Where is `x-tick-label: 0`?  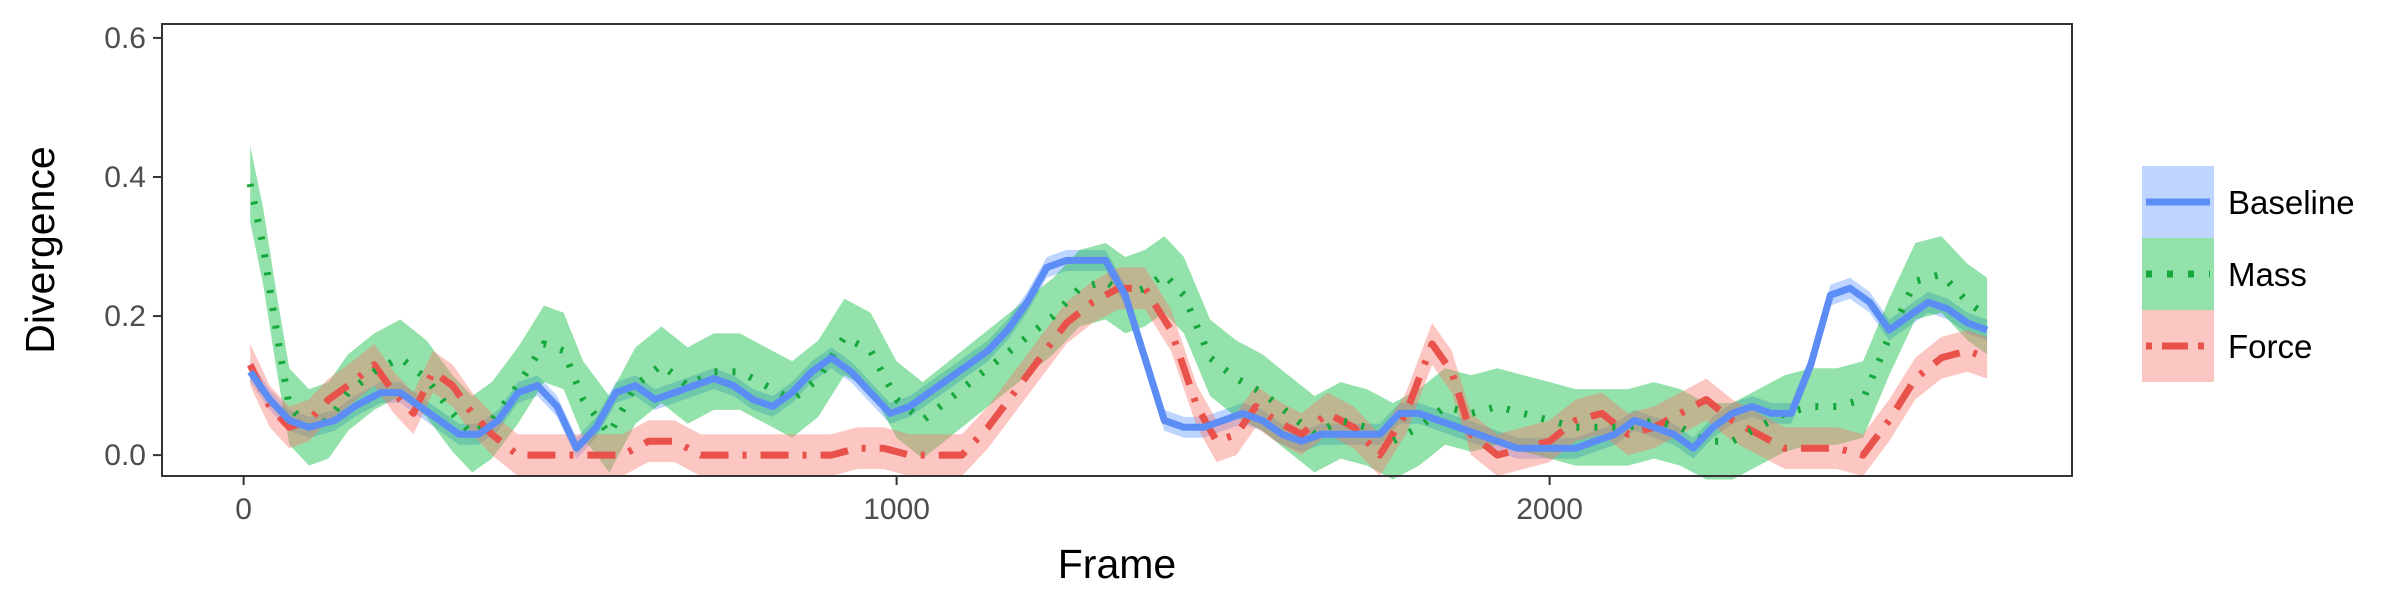 x-tick-label: 0 is located at coordinates (243, 509).